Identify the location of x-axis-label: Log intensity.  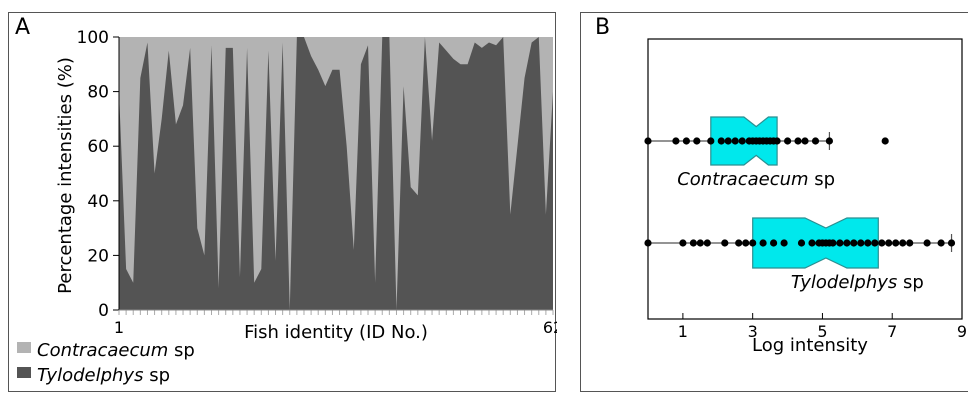
(810, 345).